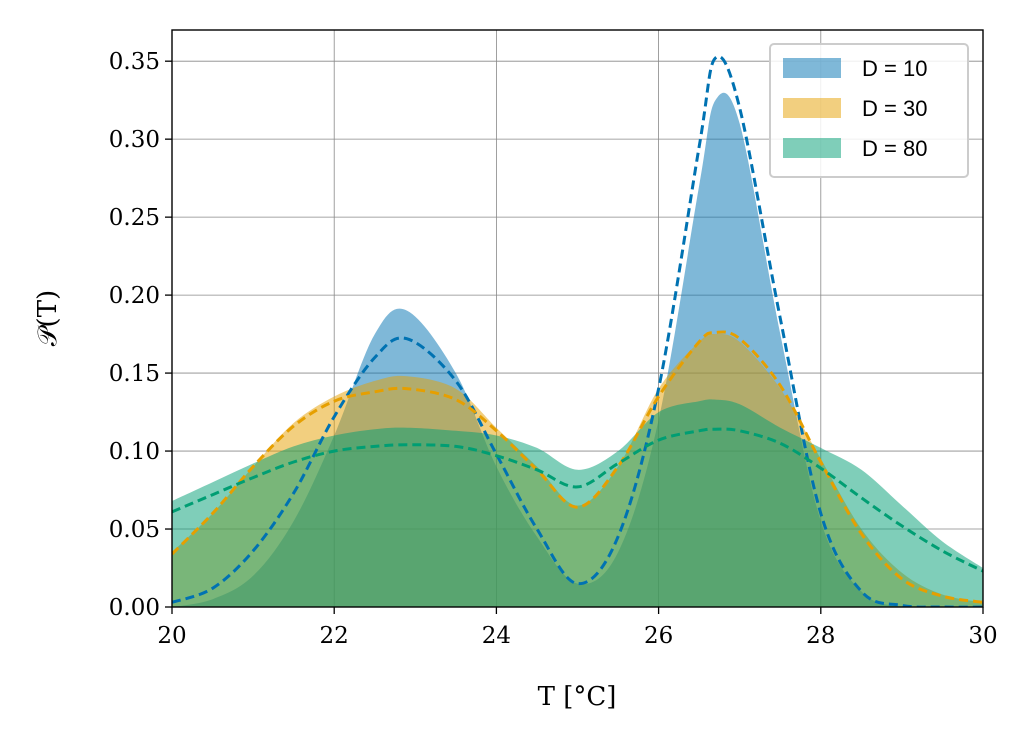 The width and height of the screenshot is (1031, 747). What do you see at coordinates (894, 108) in the screenshot?
I see `legend-label-d-30: D = 30` at bounding box center [894, 108].